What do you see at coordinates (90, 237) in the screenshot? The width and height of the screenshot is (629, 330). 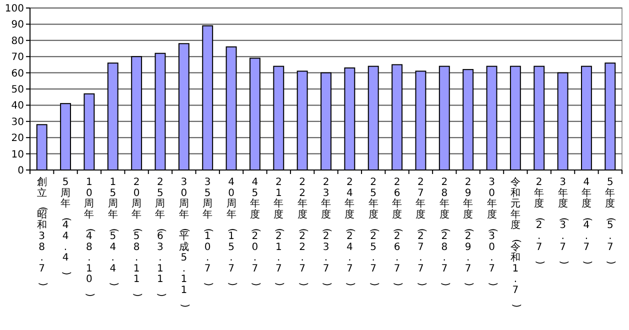 I see `category-label: 10周年(48.10)` at bounding box center [90, 237].